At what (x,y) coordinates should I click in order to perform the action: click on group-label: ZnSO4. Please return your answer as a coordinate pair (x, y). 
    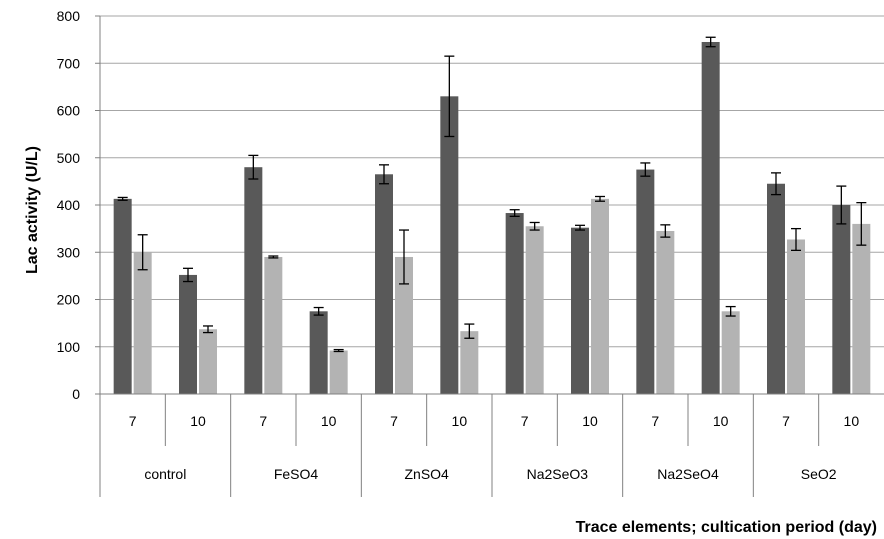
    Looking at the image, I should click on (426, 474).